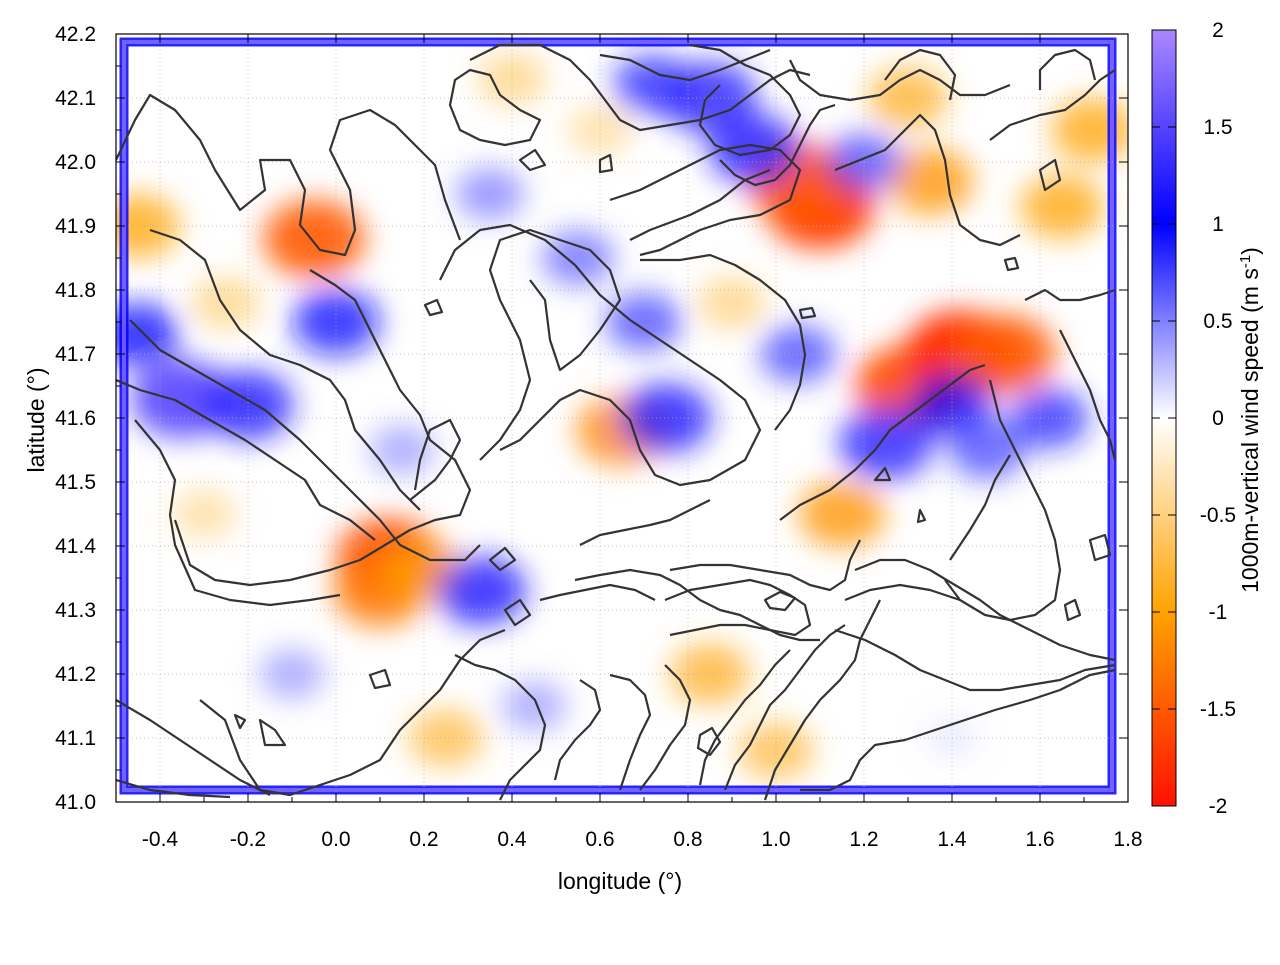 The height and width of the screenshot is (965, 1280). I want to click on colorbar-tick-label: 0.5, so click(1217, 321).